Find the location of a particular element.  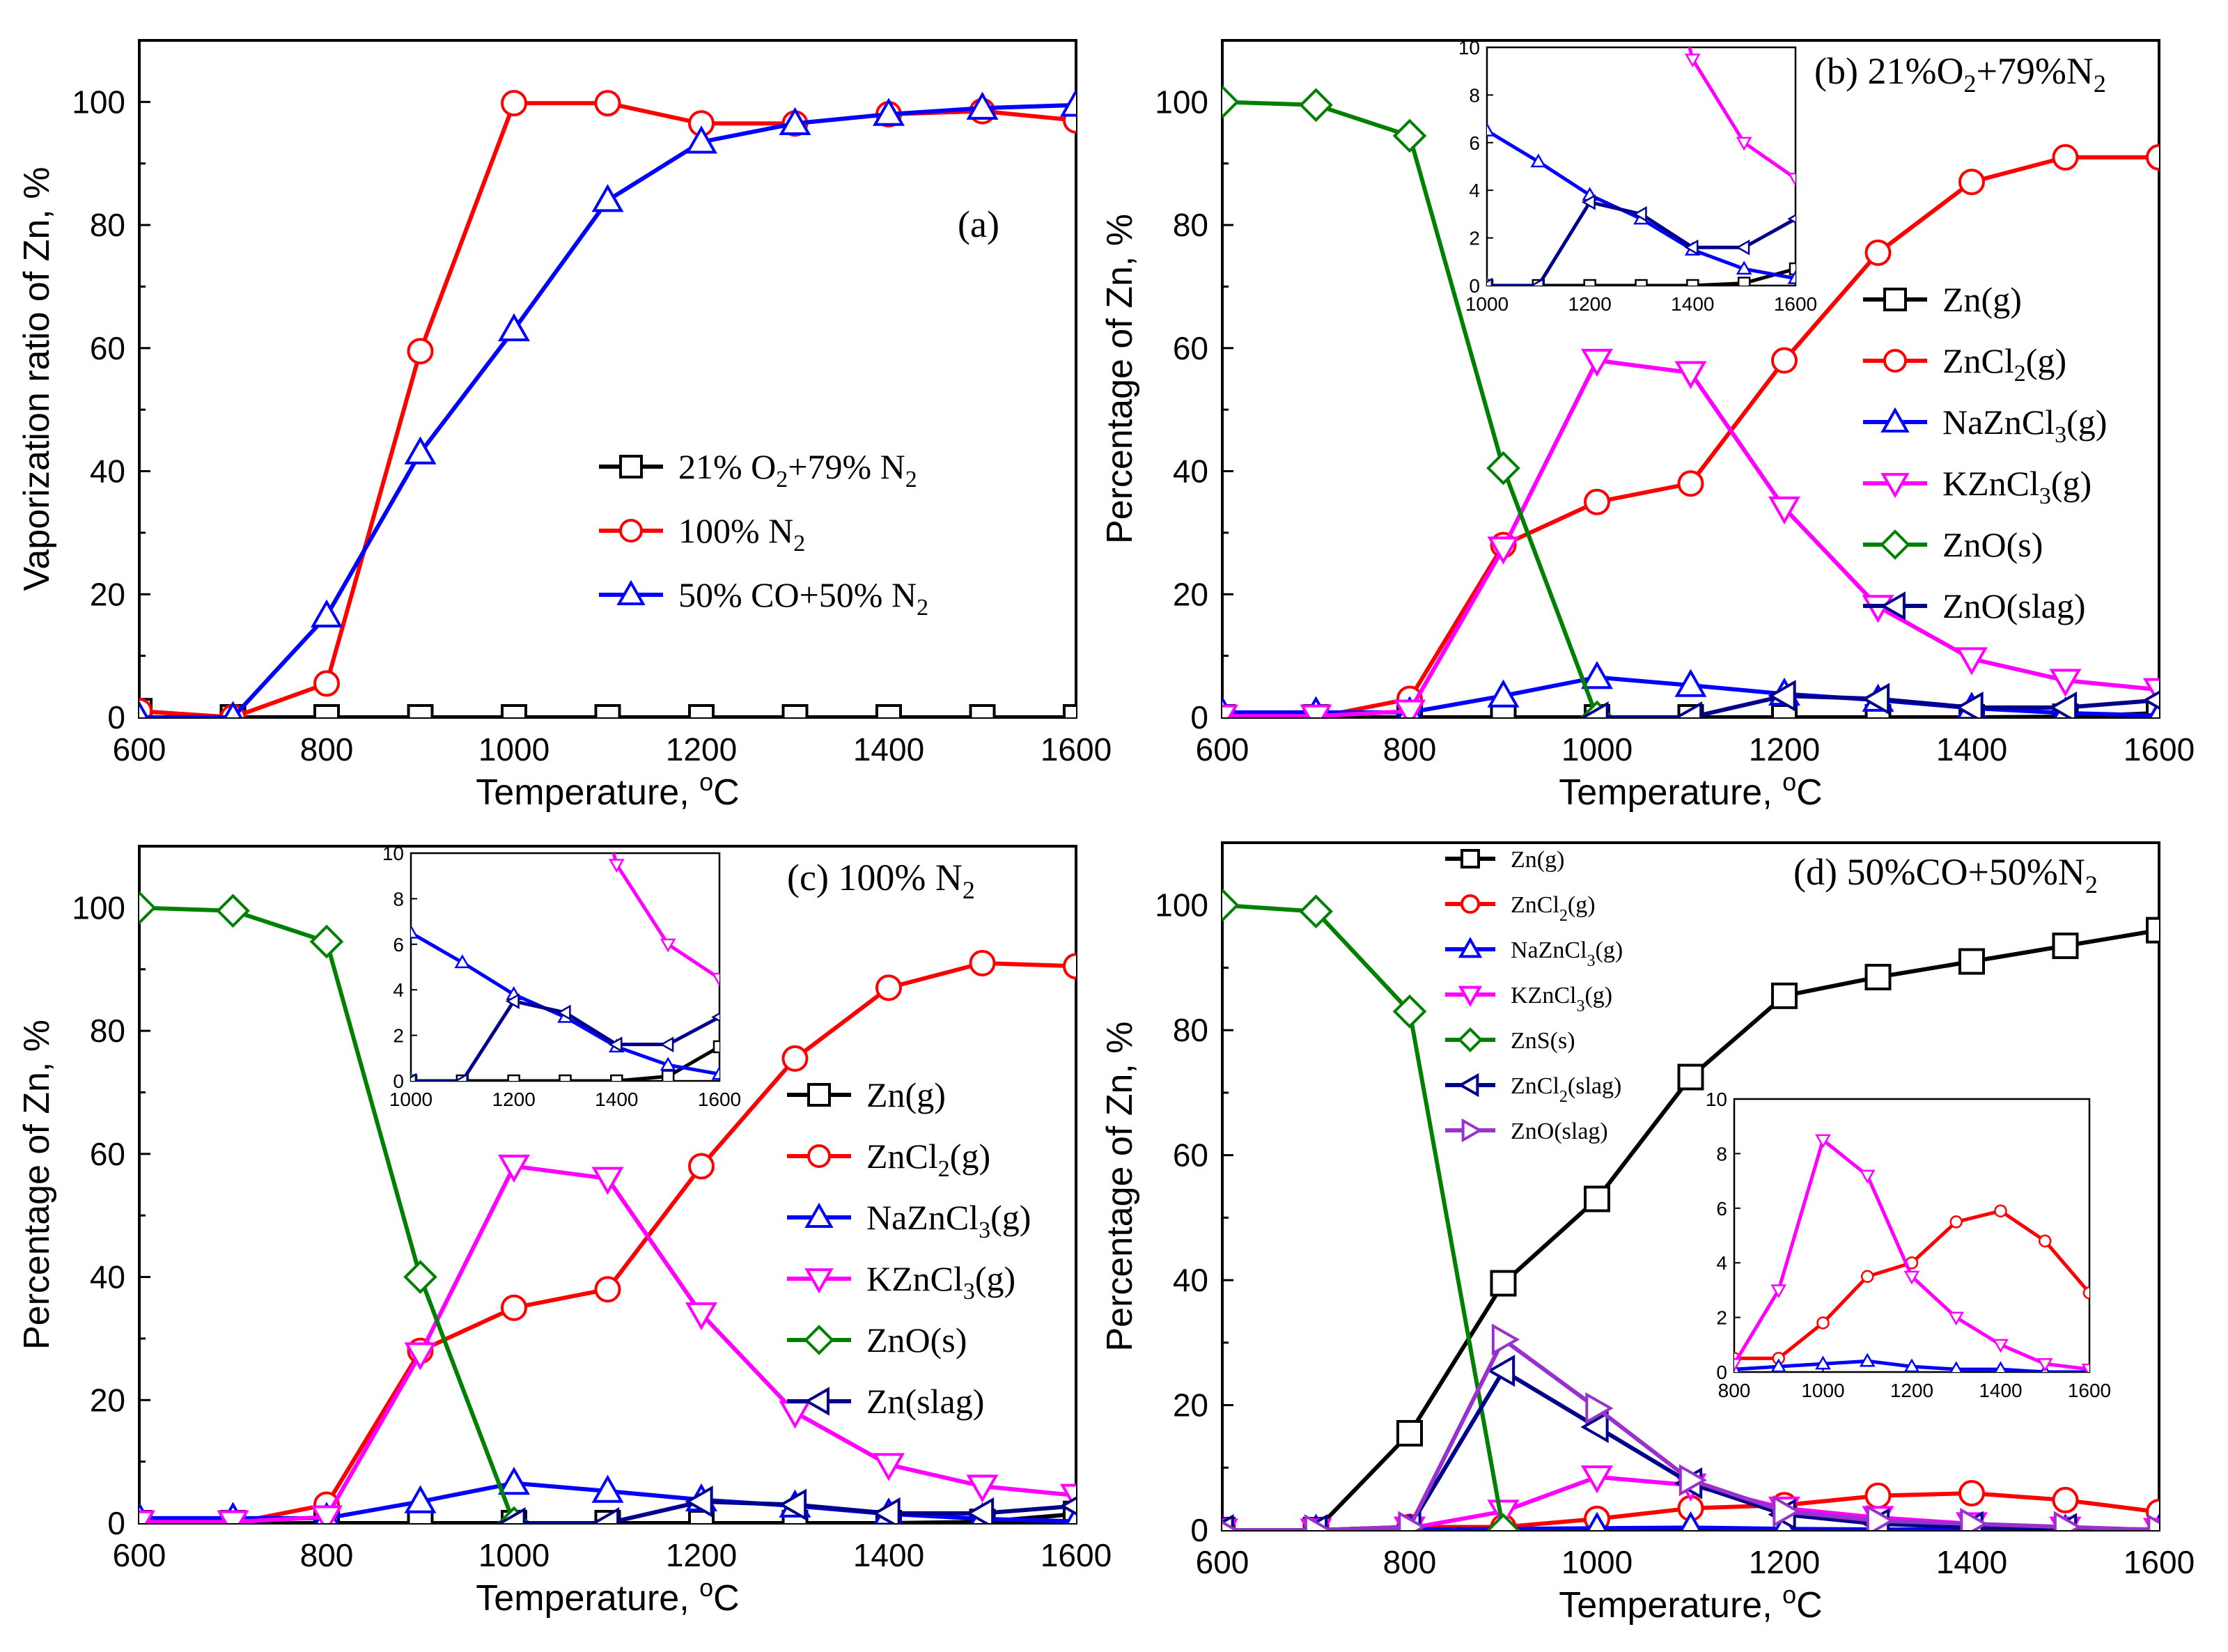

legend-item: ZnO(slag) is located at coordinates (1974, 606).